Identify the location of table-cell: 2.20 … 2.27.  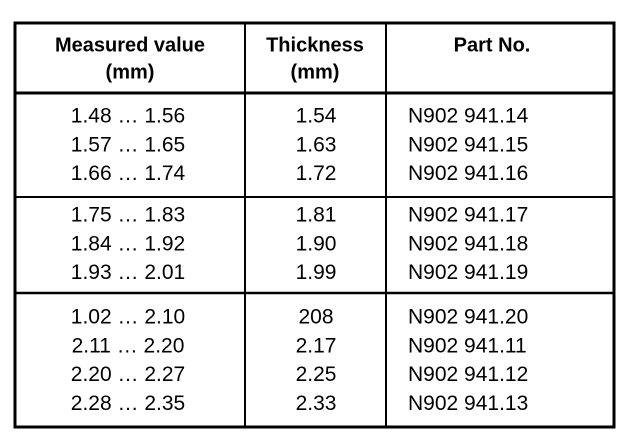
(128, 374).